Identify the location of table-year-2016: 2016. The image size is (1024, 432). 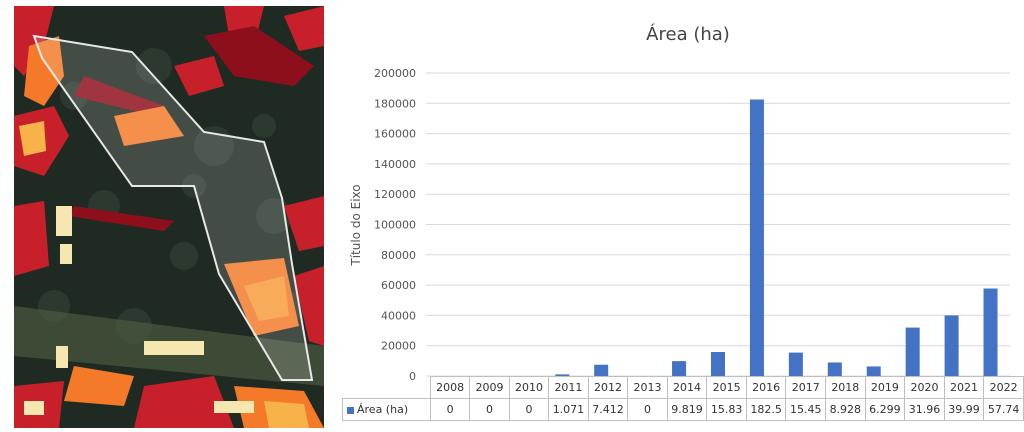
(766, 387).